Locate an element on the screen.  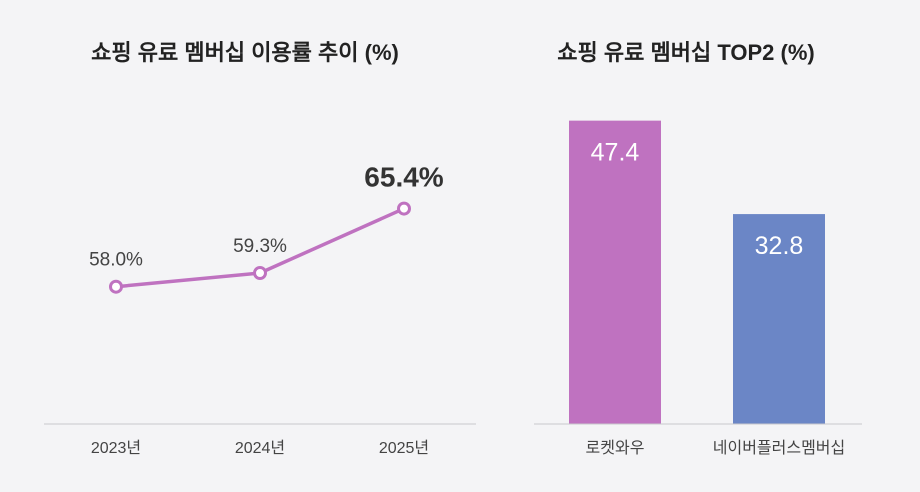
bar-chart-title: 쇼핑 유료 멤버십 TOP2 (%) is located at coordinates (685, 52).